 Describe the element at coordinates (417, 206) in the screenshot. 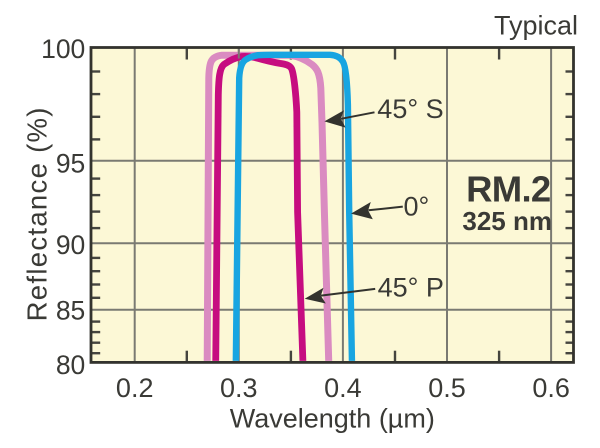

I see `svg-text: 0°` at that location.